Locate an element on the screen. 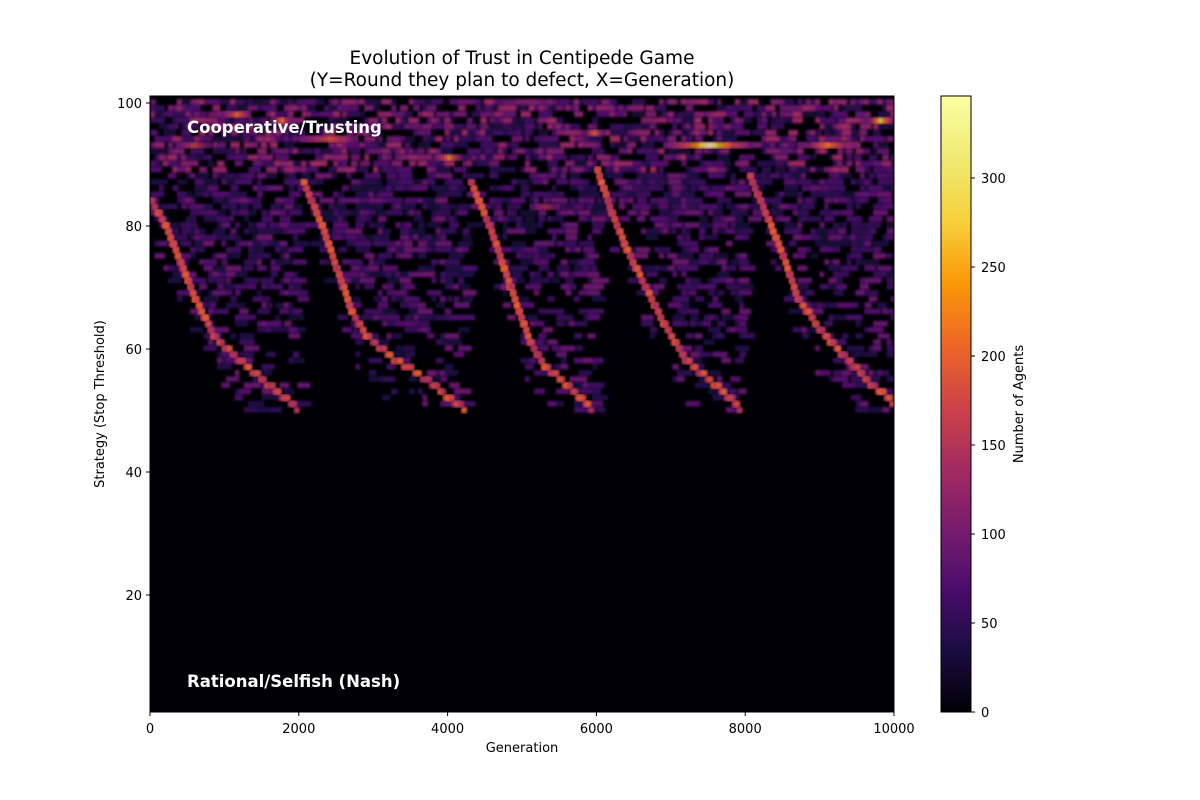 This screenshot has height=800, width=1200. colorbar-tick-300: 300 is located at coordinates (993, 179).